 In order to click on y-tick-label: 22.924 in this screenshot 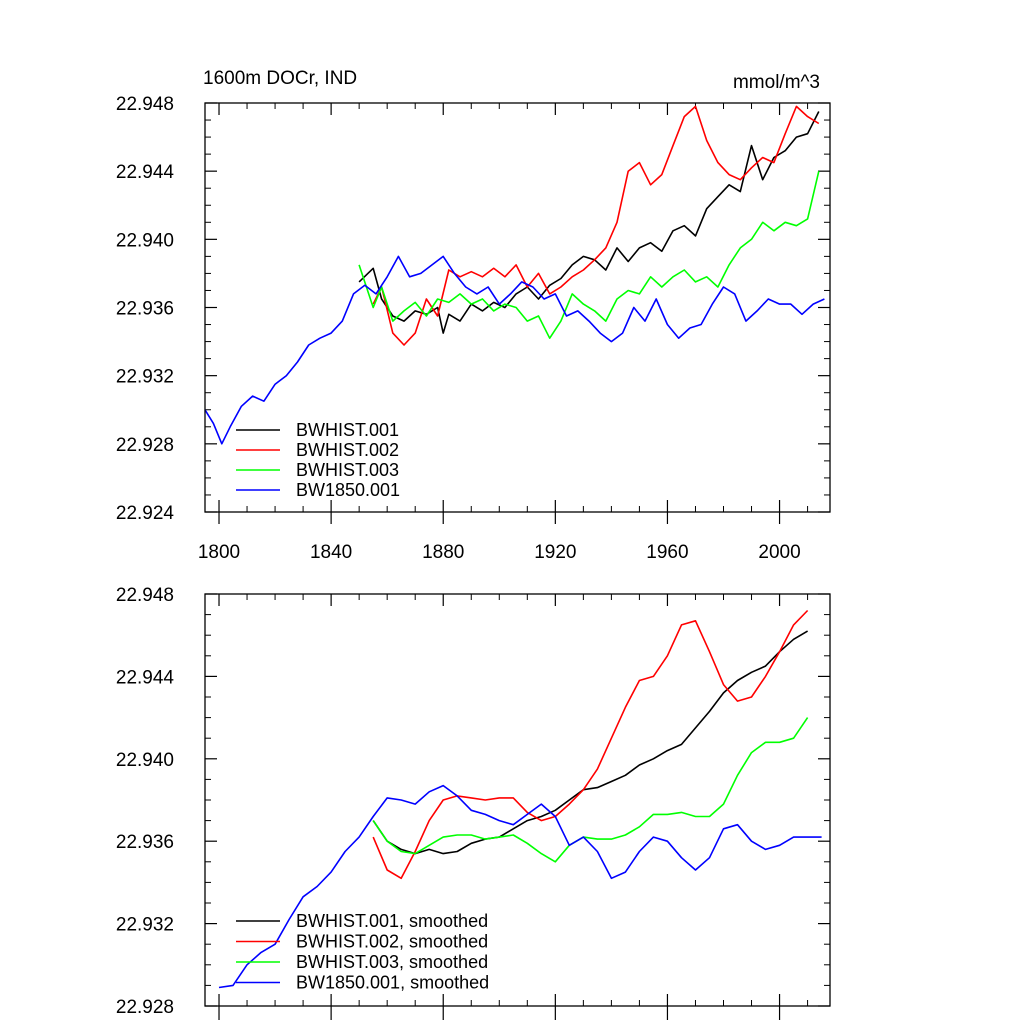, I will do `click(145, 513)`.